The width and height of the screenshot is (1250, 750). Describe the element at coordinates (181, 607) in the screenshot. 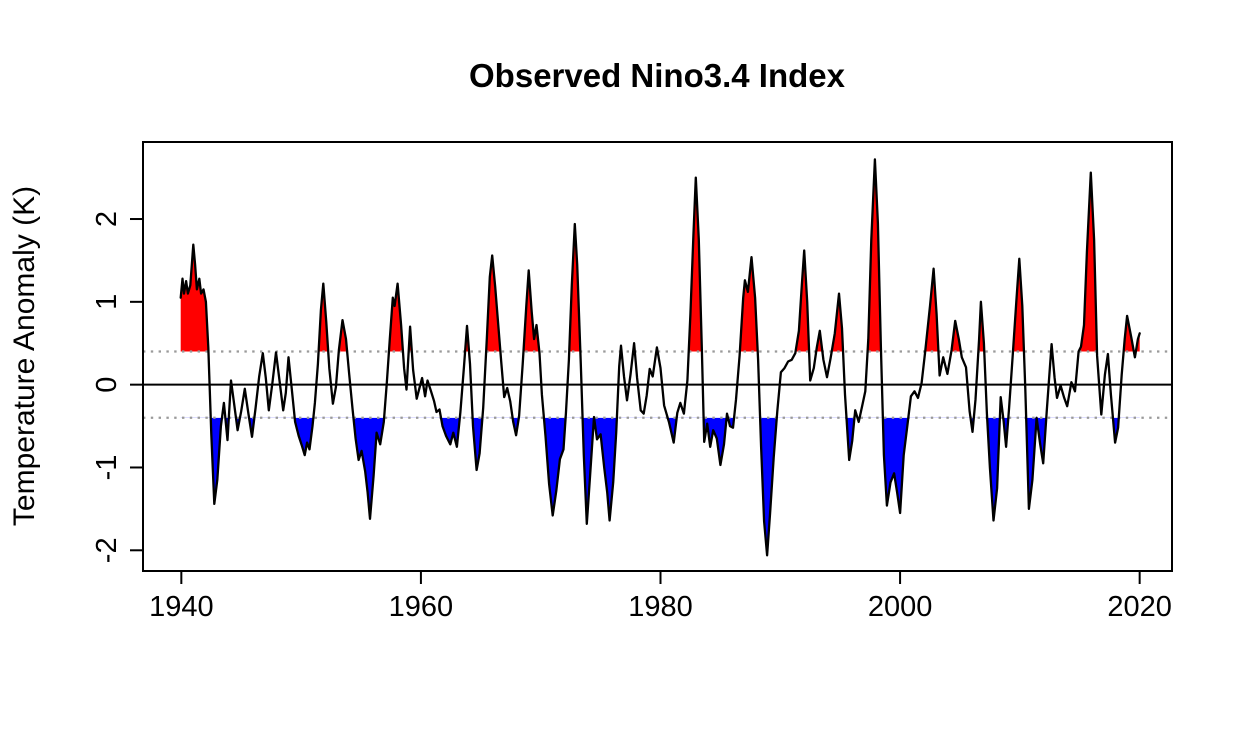

I see `x-tick-label: 1940` at that location.